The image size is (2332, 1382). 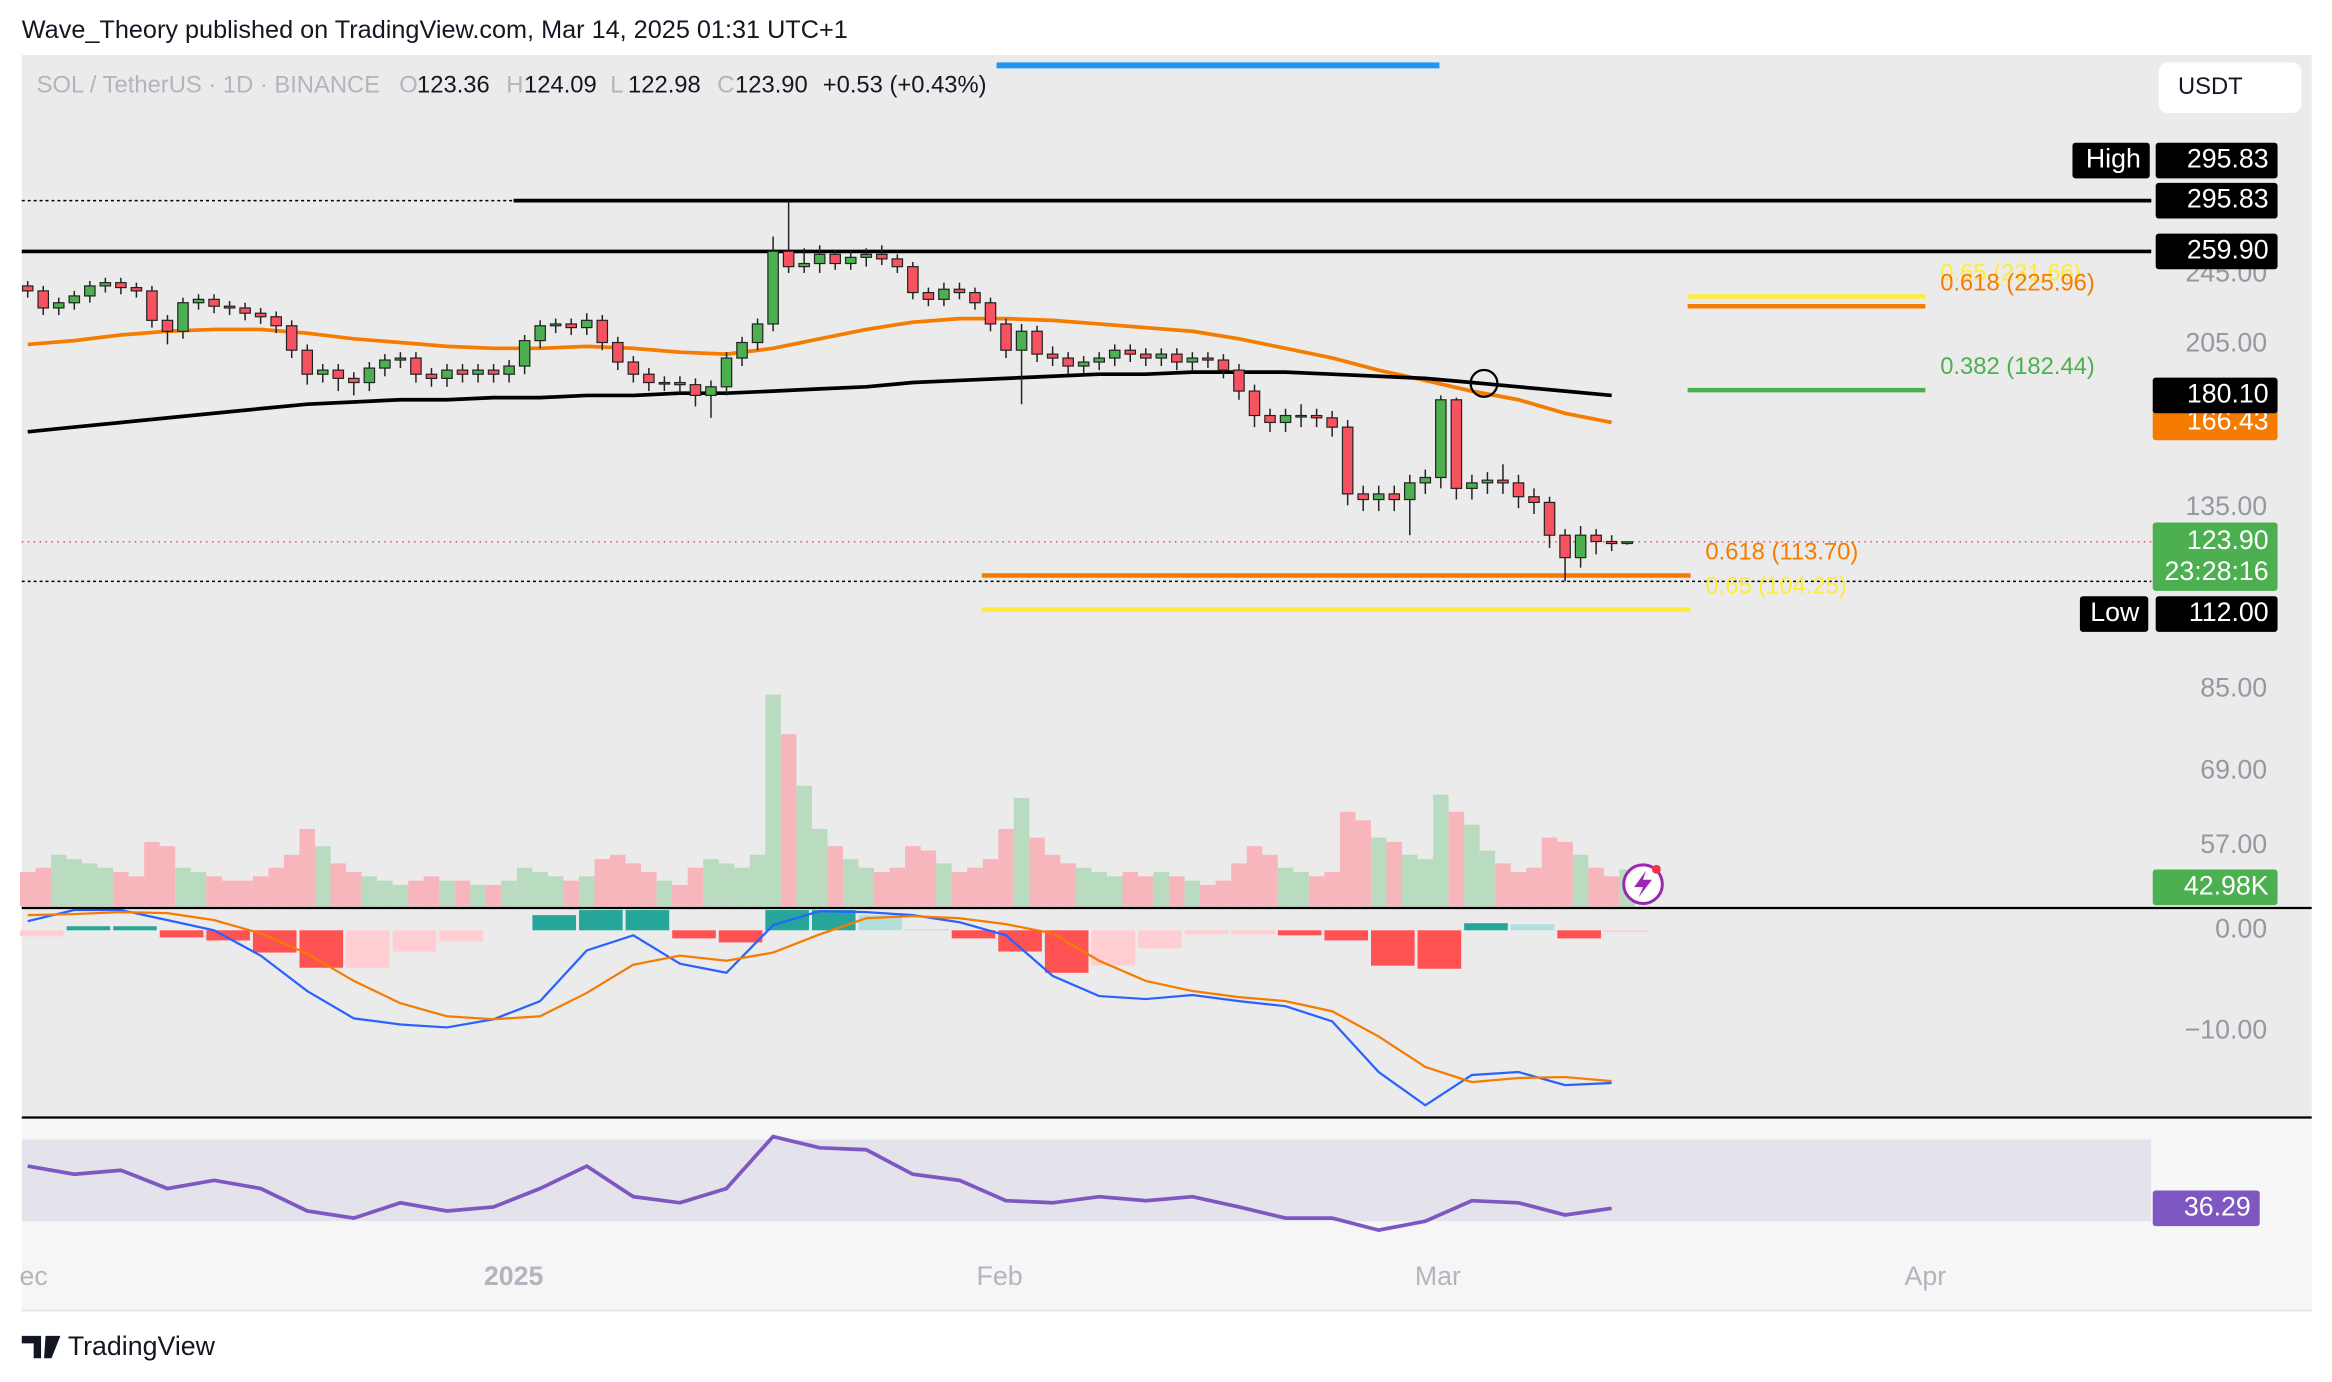 I want to click on alert-icon, so click(x=1643, y=884).